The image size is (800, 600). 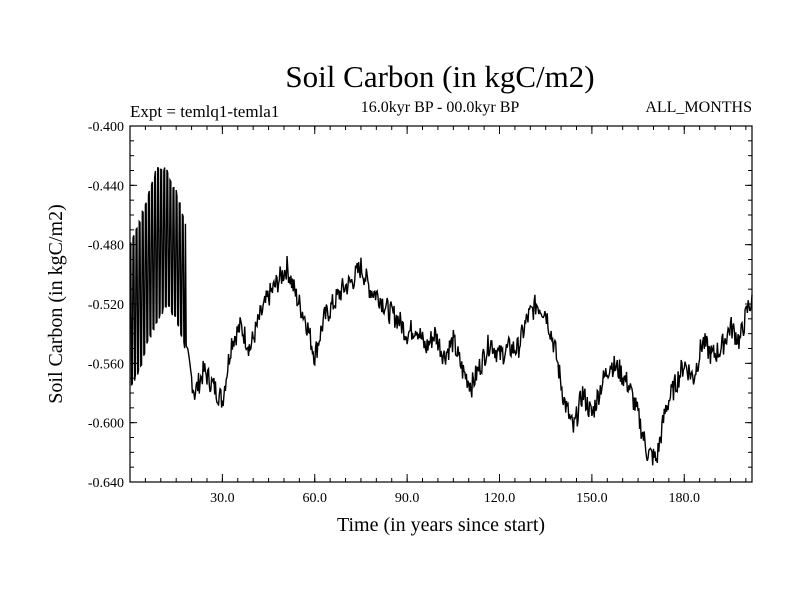 What do you see at coordinates (440, 107) in the screenshot?
I see `chart-subtitle: 16.0kyr BP - 00.0kyr BP` at bounding box center [440, 107].